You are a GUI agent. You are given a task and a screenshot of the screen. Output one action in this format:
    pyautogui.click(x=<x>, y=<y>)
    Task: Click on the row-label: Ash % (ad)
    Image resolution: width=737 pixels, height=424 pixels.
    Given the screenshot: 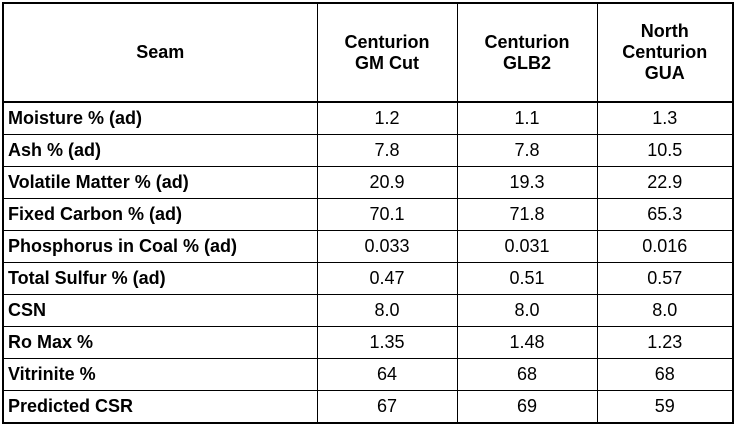 What is the action you would take?
    pyautogui.click(x=160, y=150)
    